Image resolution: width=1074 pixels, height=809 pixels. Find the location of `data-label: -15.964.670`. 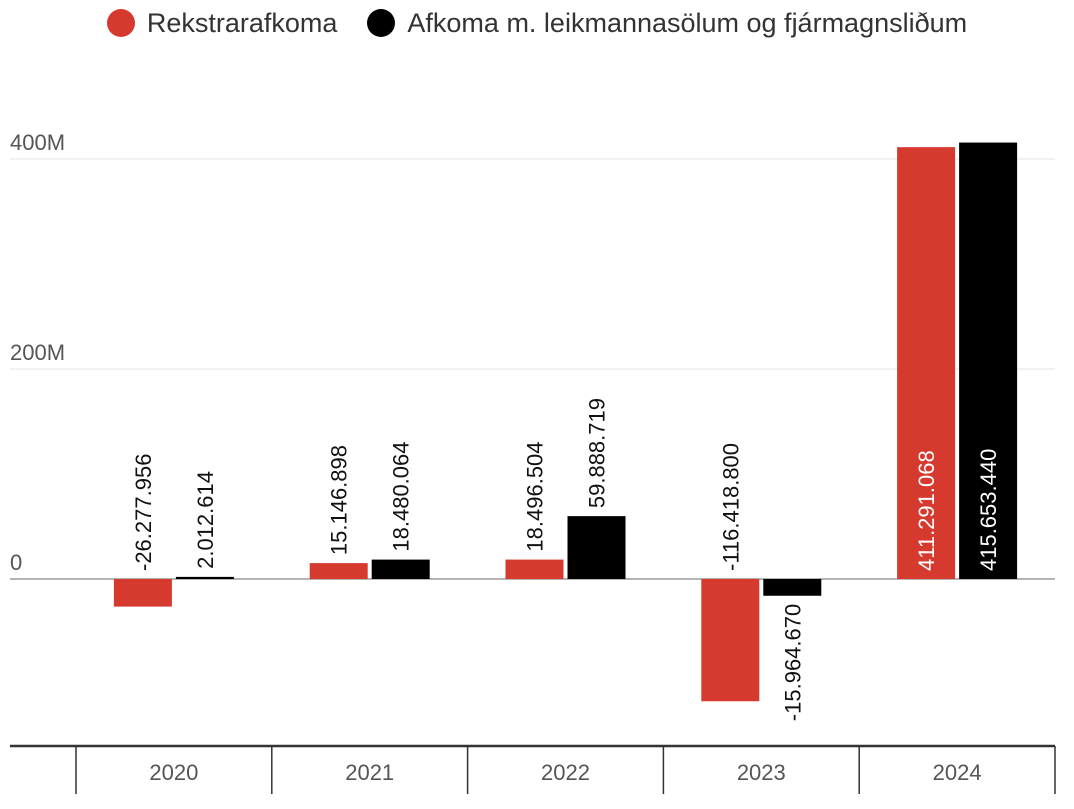

data-label: -15.964.670 is located at coordinates (792, 662).